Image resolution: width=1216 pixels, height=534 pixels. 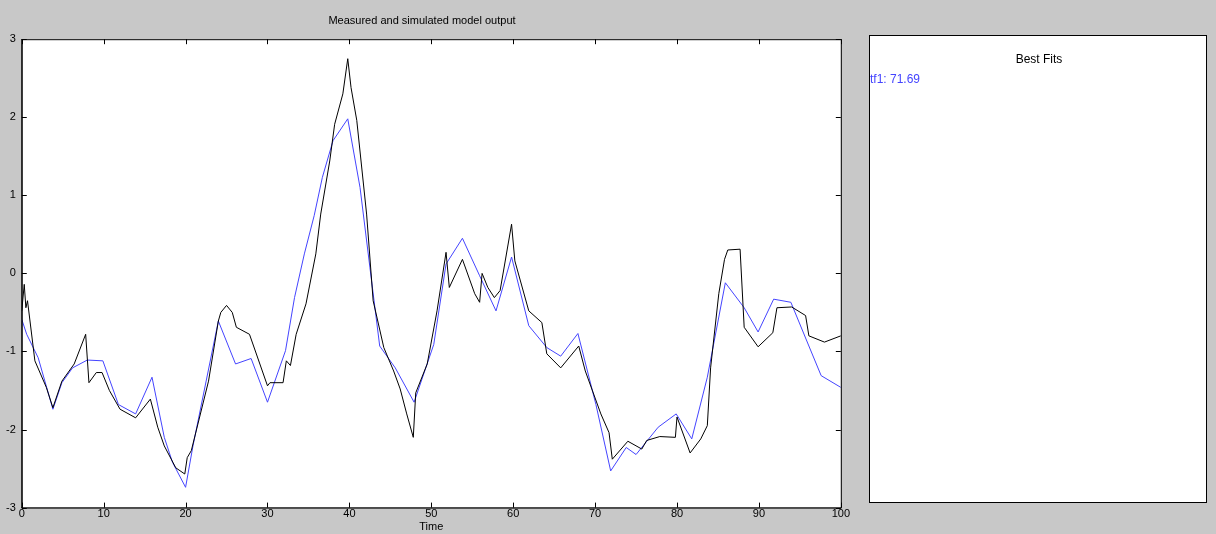 What do you see at coordinates (895, 79) in the screenshot?
I see `text: tf1: 71.69` at bounding box center [895, 79].